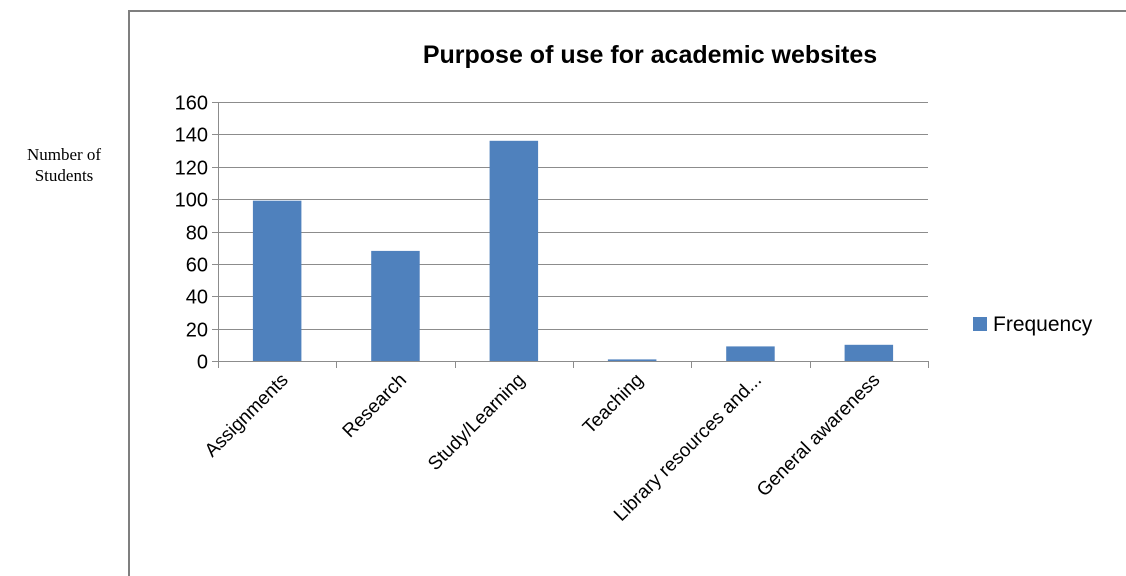  I want to click on y-tick-label: 20, so click(197, 331).